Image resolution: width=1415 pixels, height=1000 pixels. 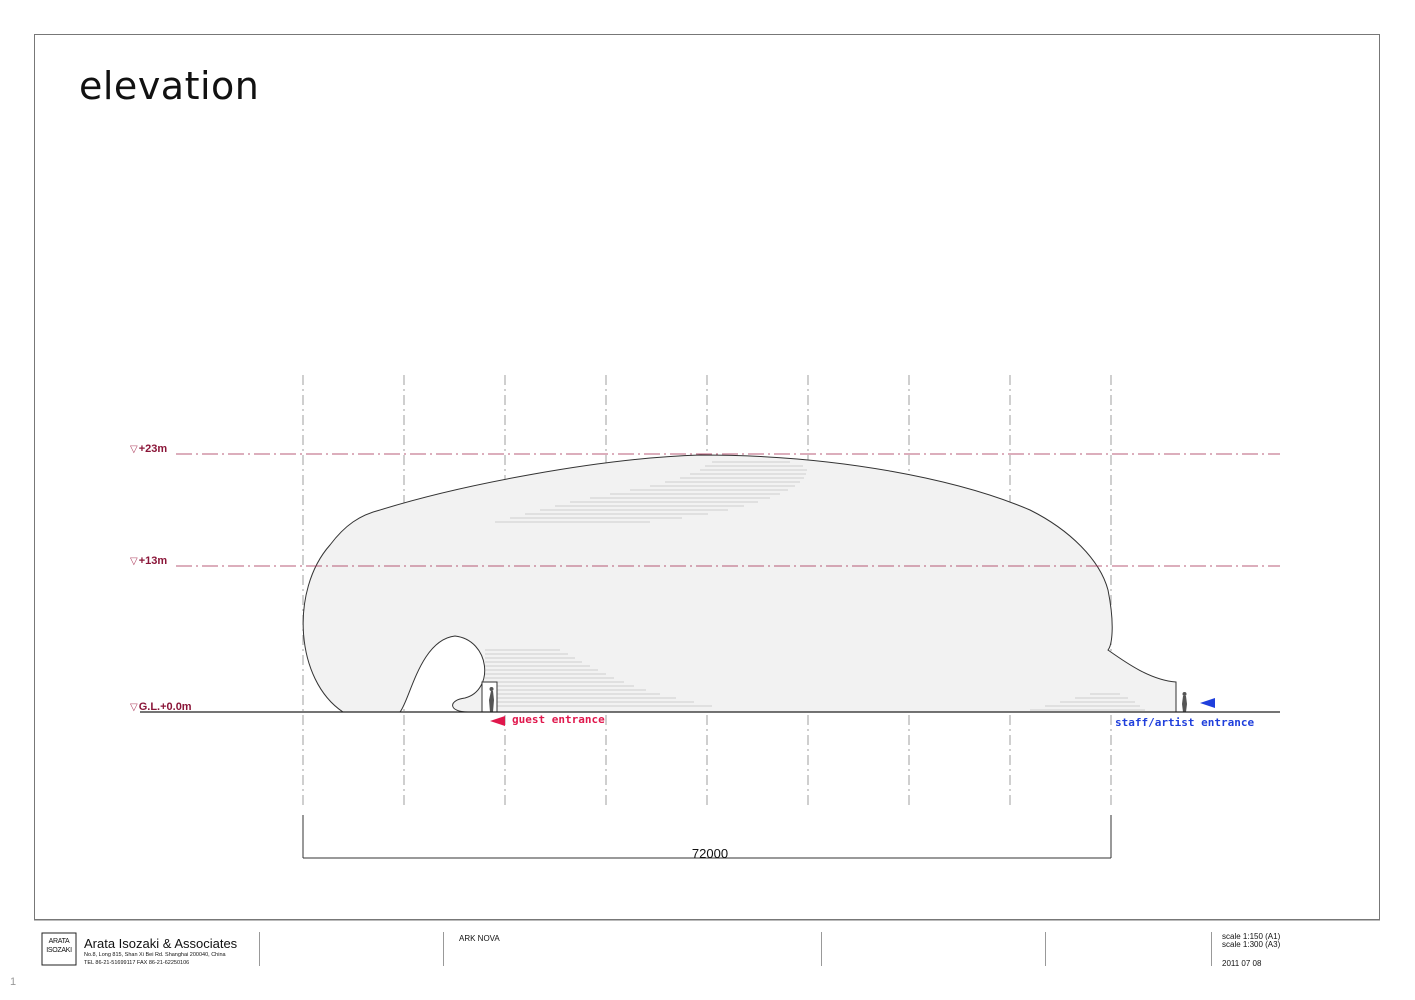 What do you see at coordinates (149, 449) in the screenshot?
I see `level-label-23: ▽+23m` at bounding box center [149, 449].